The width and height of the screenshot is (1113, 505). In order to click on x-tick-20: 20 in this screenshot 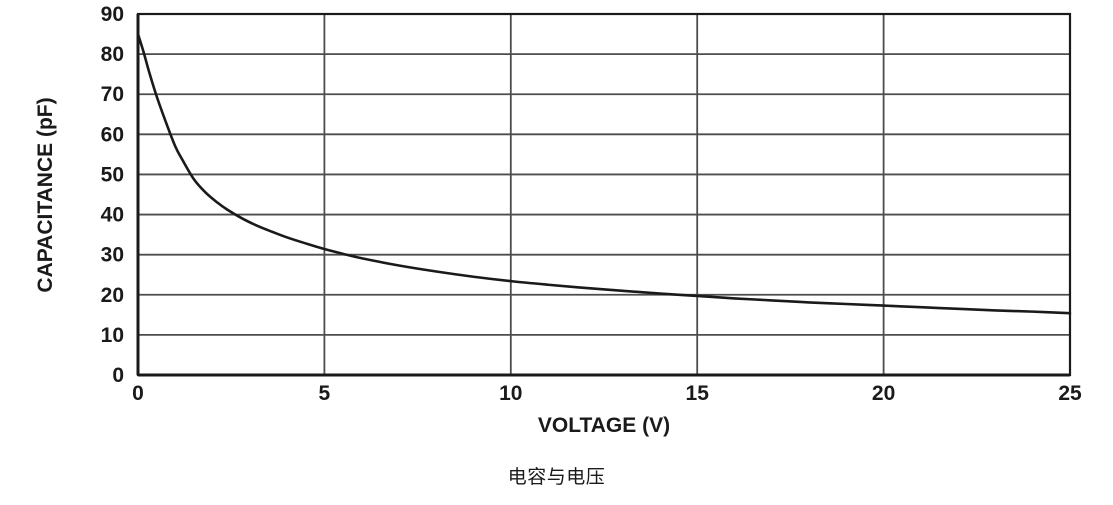, I will do `click(883, 393)`.